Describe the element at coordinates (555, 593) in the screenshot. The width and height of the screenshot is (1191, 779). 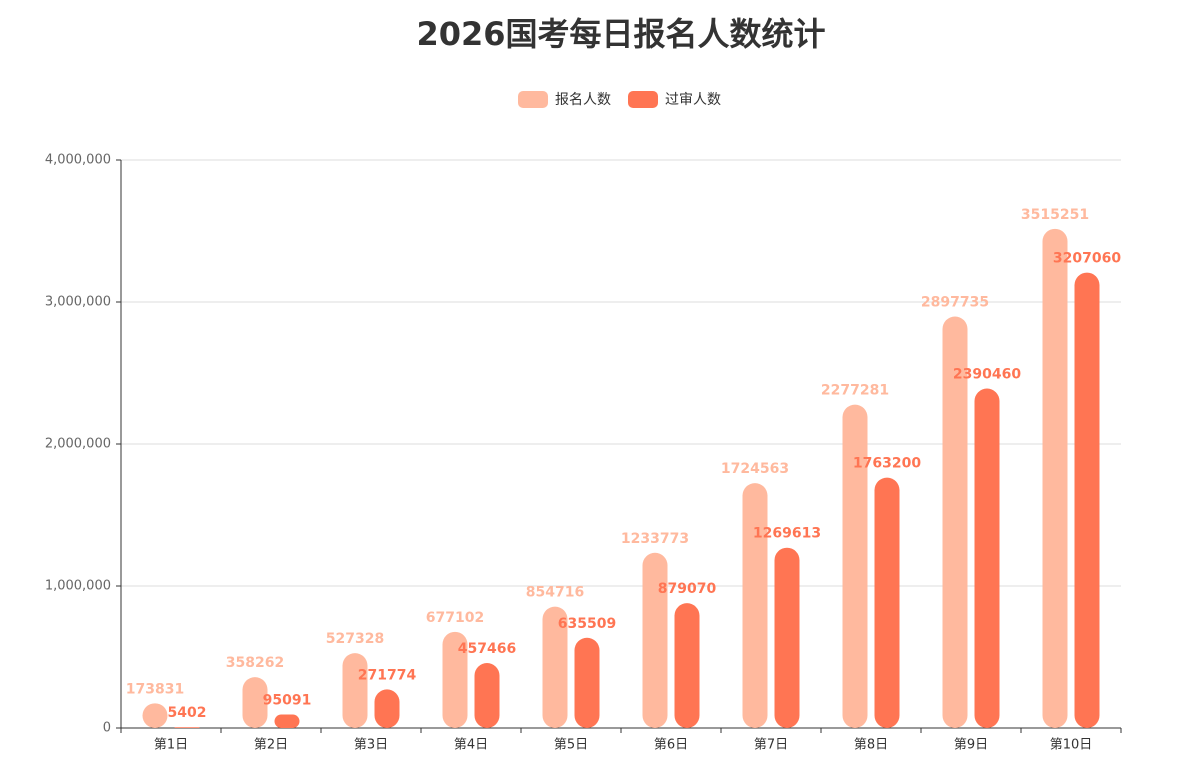
I see `data-label: 854716` at that location.